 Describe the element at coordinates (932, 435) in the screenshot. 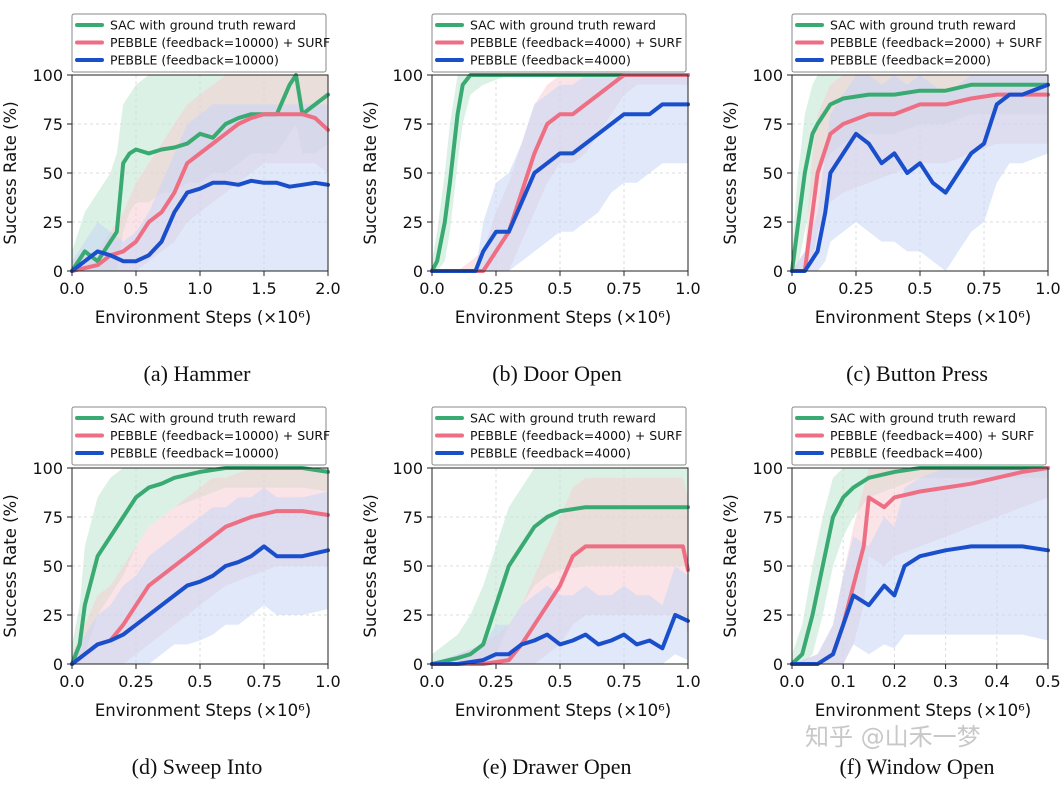

I see `legend-label-surf: PEBBLE (feedback=400) + SURF` at that location.